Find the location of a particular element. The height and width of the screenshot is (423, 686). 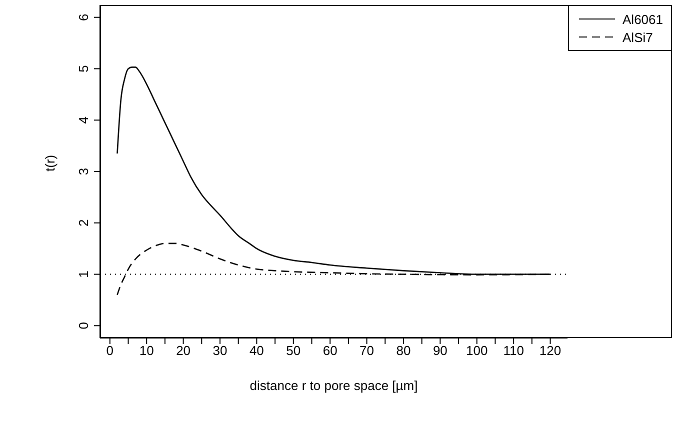

x-tick-label: 80 is located at coordinates (403, 350).